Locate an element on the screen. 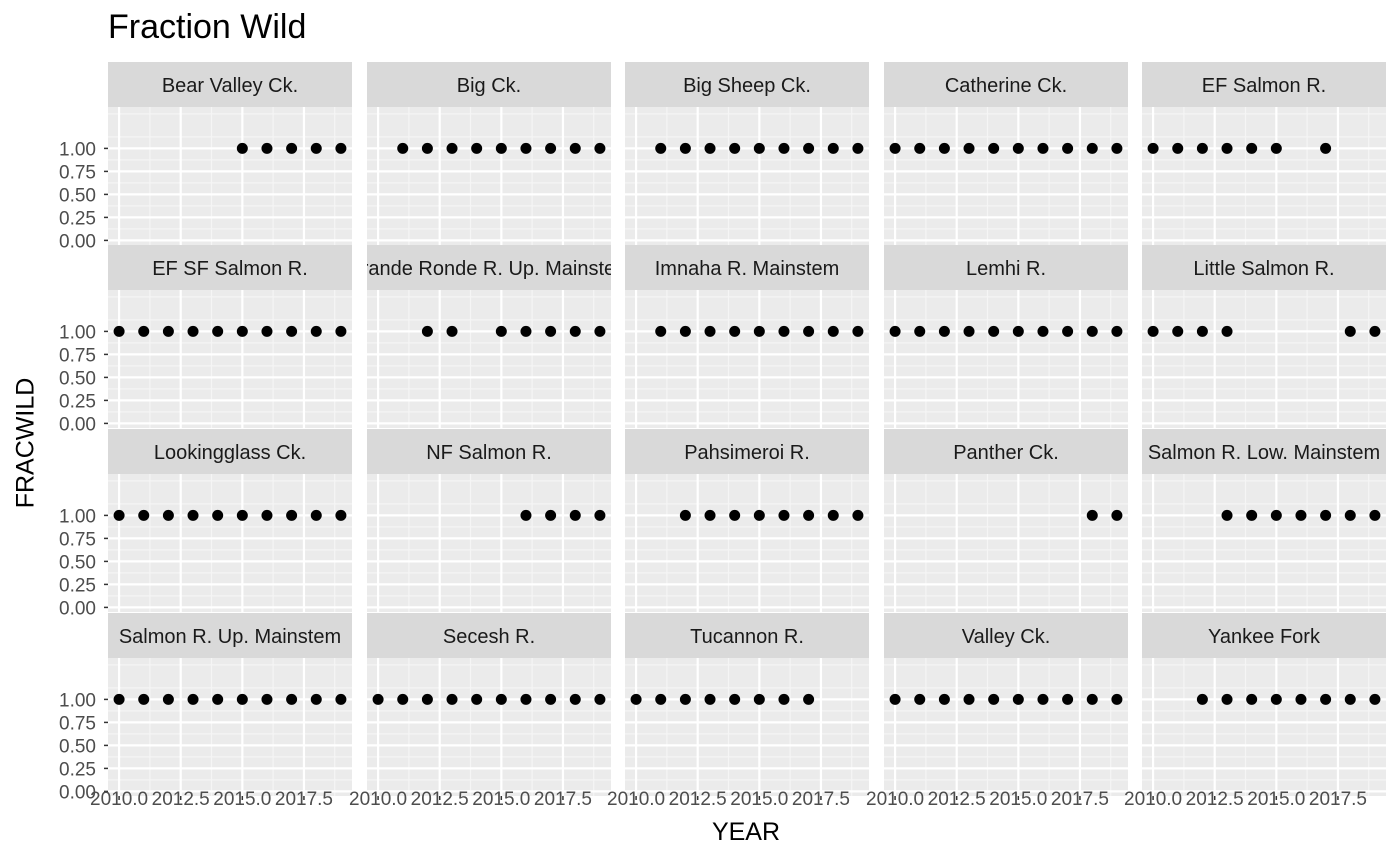 This screenshot has width=1400, height=865. facet-panel: Catherine Ck. is located at coordinates (1006, 153).